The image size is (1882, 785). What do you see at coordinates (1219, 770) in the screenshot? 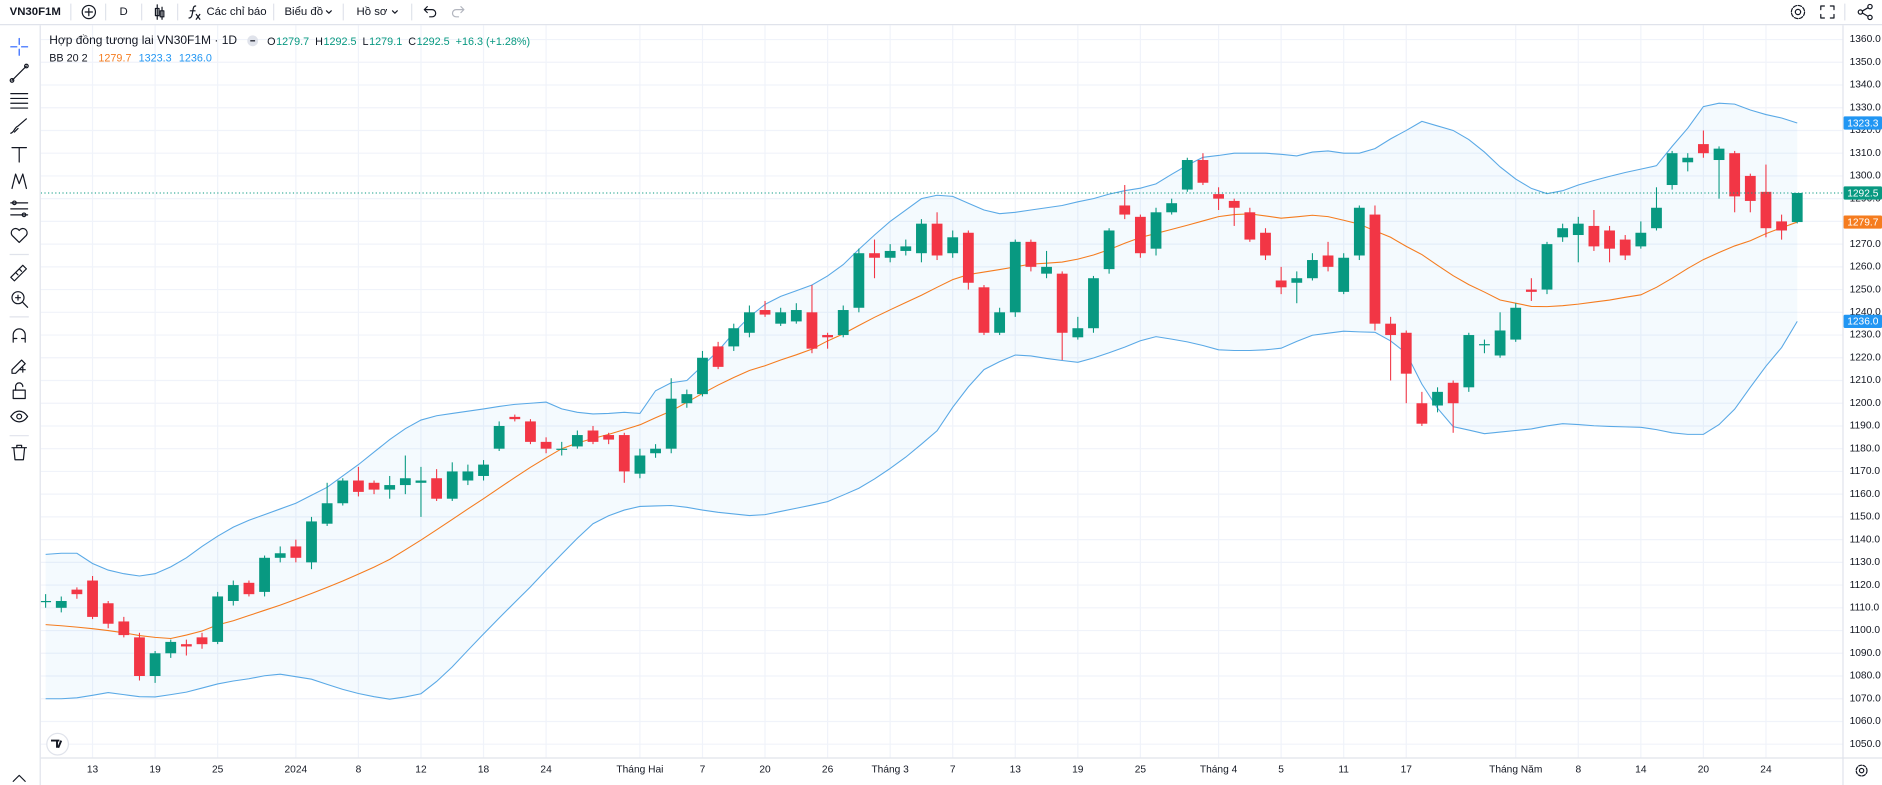
I see `x-tick-label: Tháng 4` at bounding box center [1219, 770].